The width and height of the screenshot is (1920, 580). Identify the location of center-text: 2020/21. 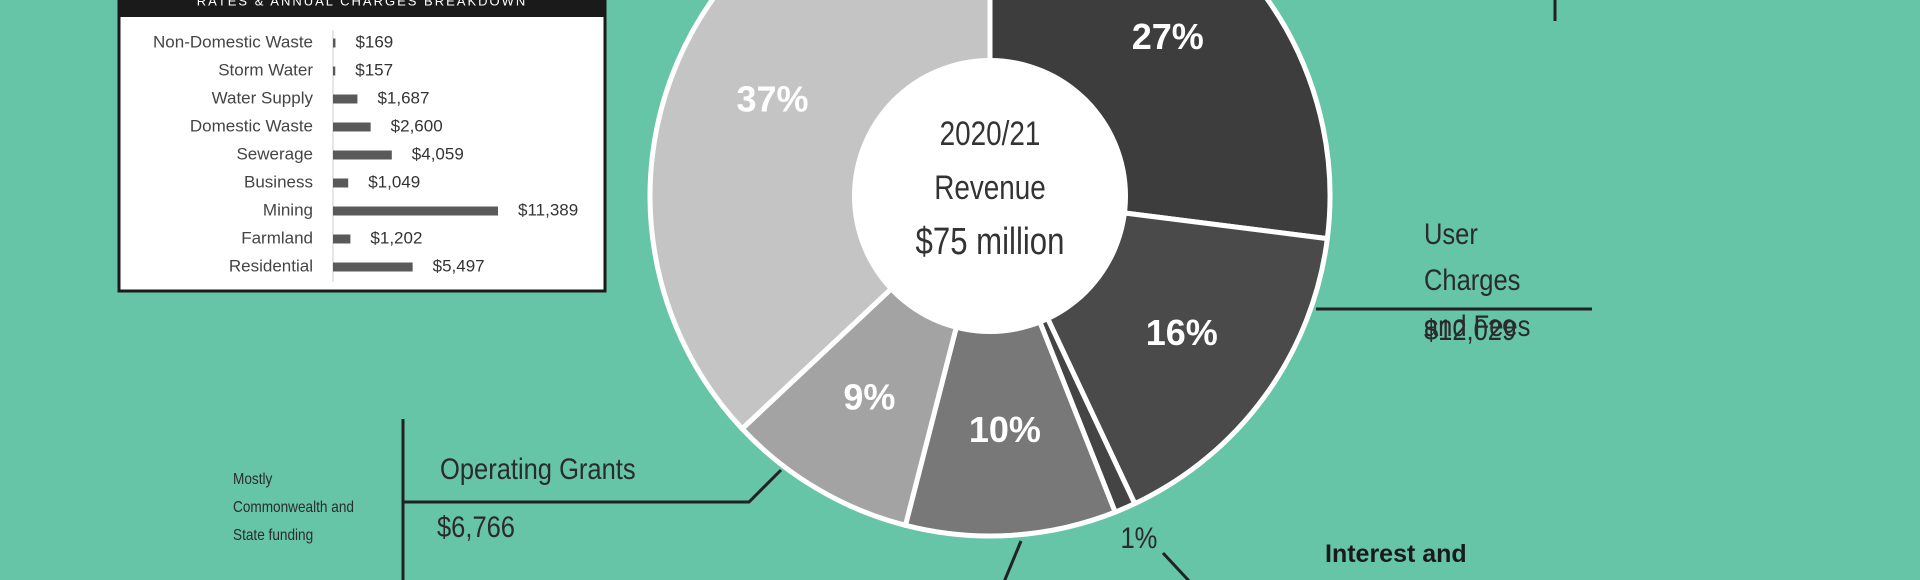
(990, 133).